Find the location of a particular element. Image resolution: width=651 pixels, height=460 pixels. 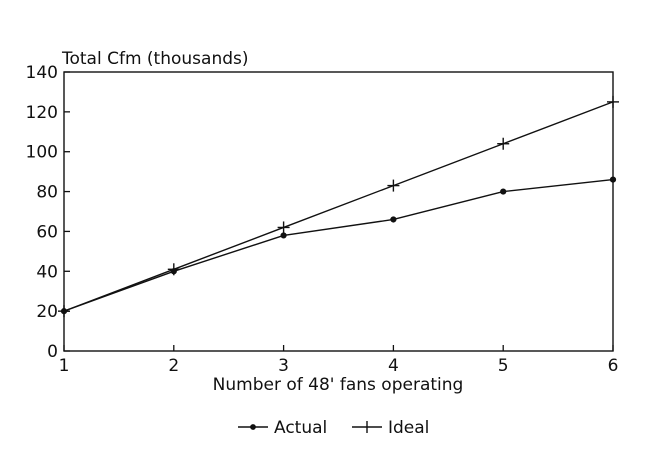

y-tick-label: 40 is located at coordinates (47, 272).